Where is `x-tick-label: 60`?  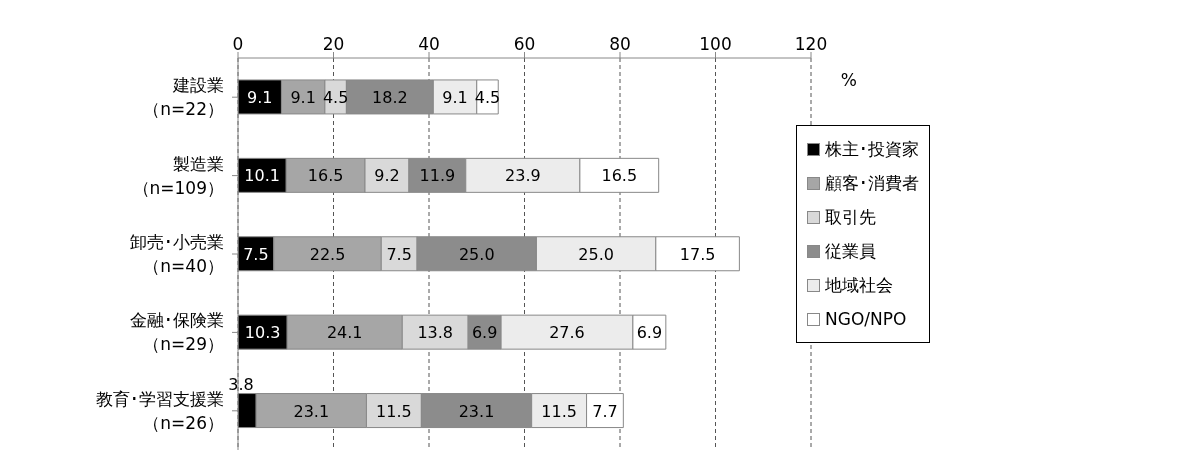 x-tick-label: 60 is located at coordinates (524, 44).